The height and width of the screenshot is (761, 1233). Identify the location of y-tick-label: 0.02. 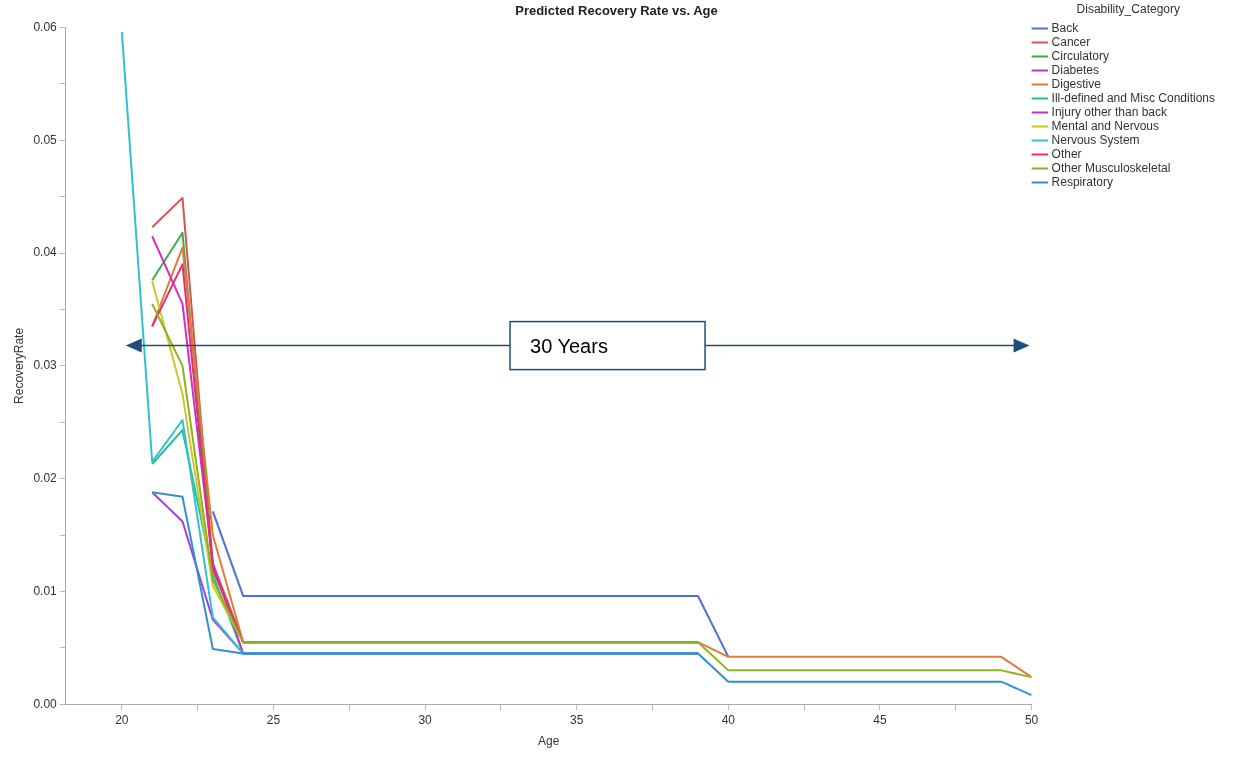
(45, 477).